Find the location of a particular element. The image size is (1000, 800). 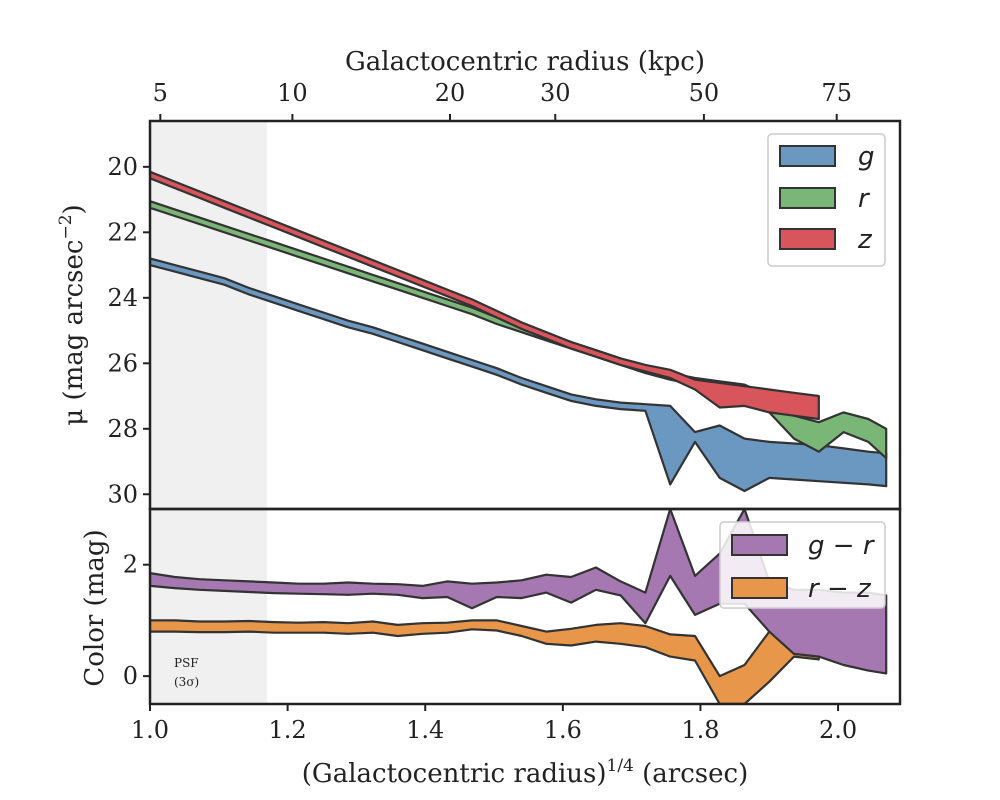

y-axis-title-top: μ (mag arcsec−2) is located at coordinates (72, 314).